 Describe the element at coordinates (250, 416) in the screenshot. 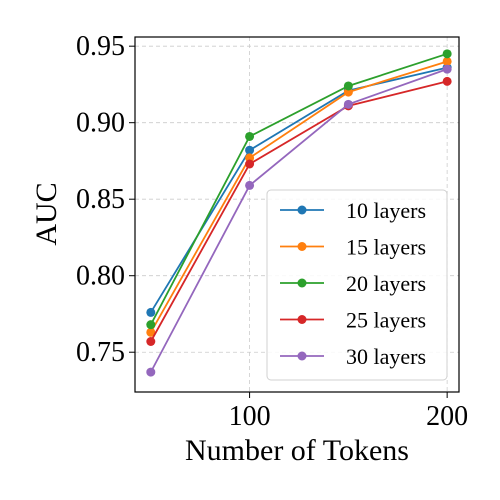

I see `x-tick-label: 100` at that location.